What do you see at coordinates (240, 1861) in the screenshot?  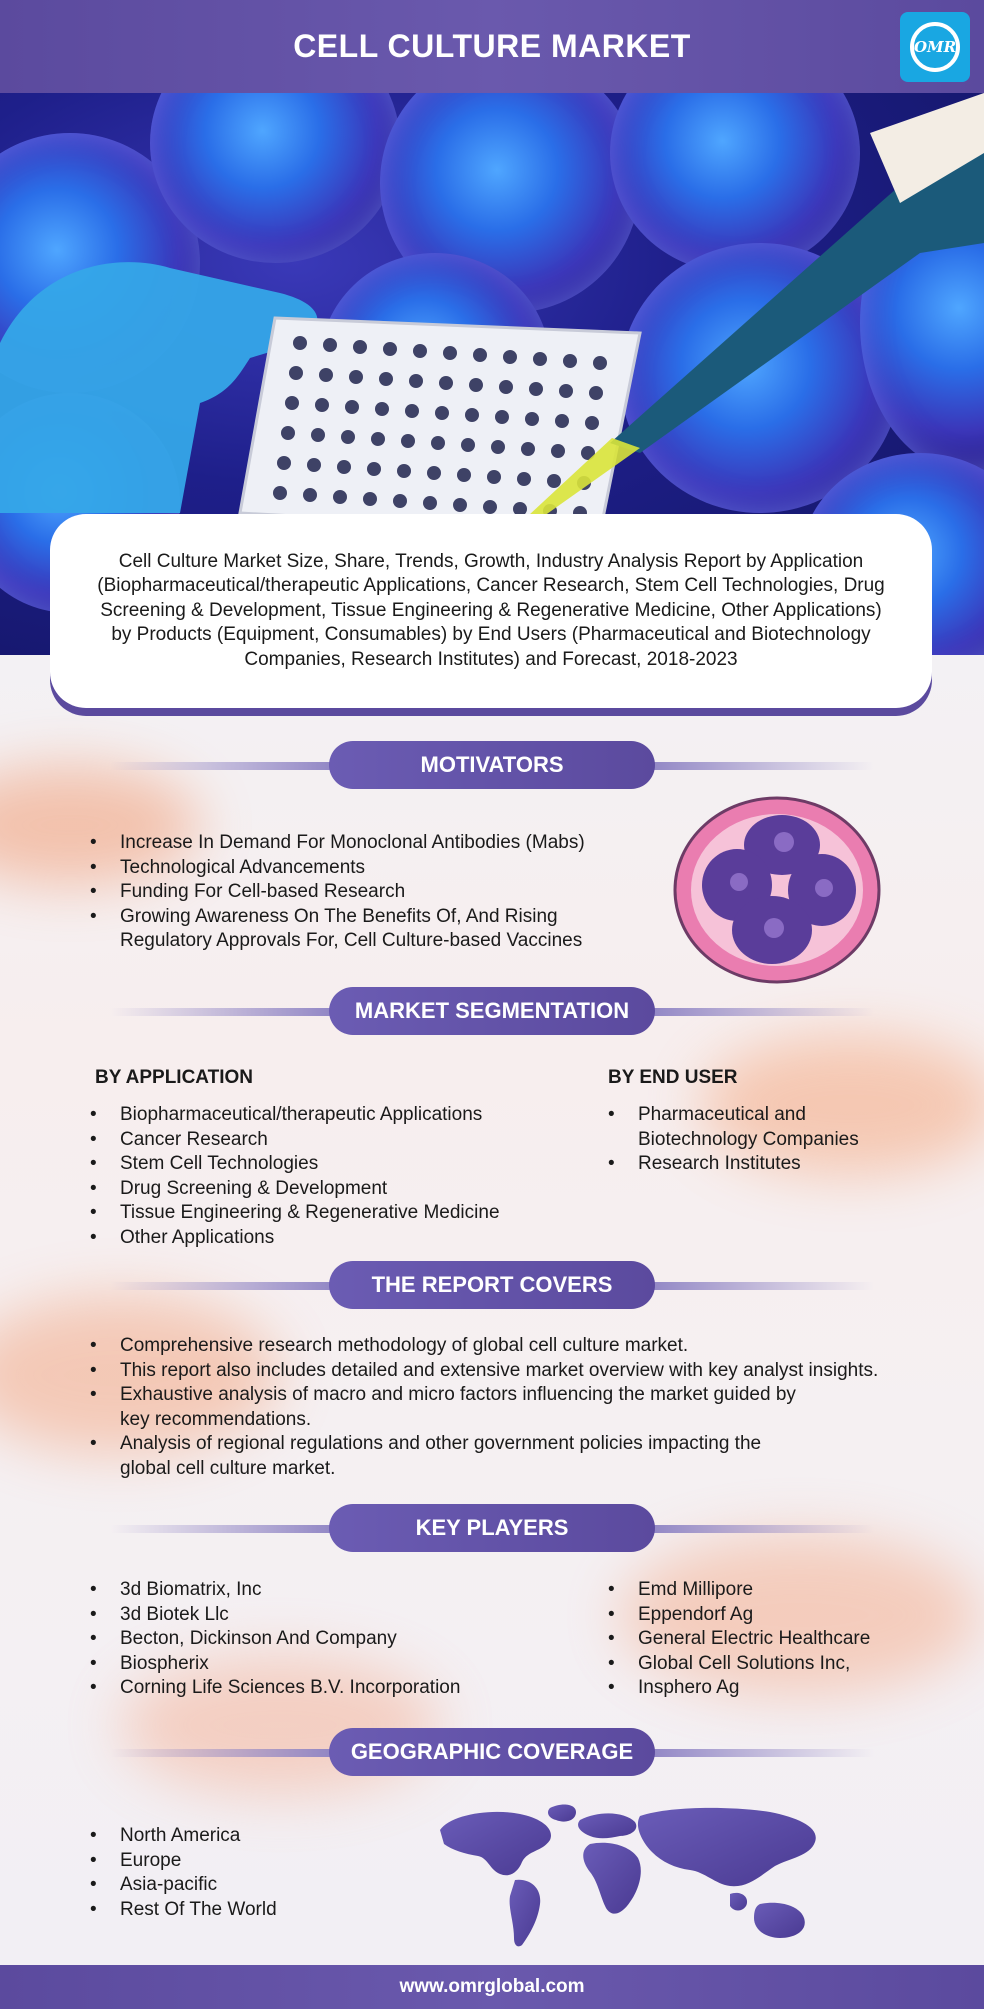 I see `list-item: Europe` at bounding box center [240, 1861].